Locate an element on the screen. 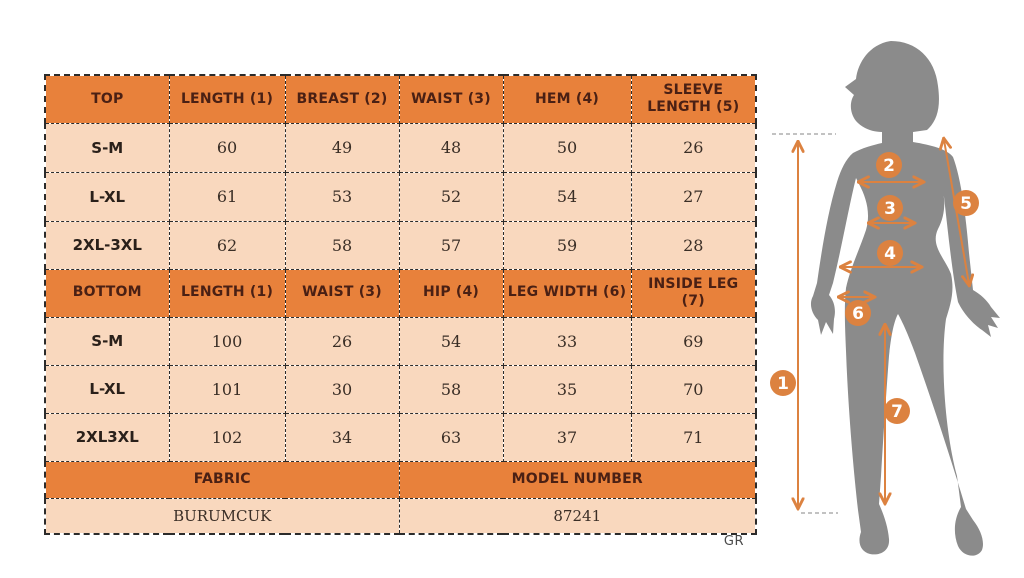  credit-label: GR is located at coordinates (733, 541).